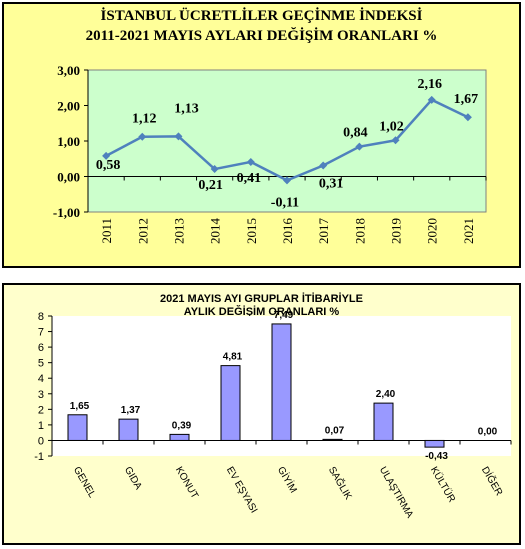  What do you see at coordinates (488, 431) in the screenshot?
I see `bar-data-label: 0,00` at bounding box center [488, 431].